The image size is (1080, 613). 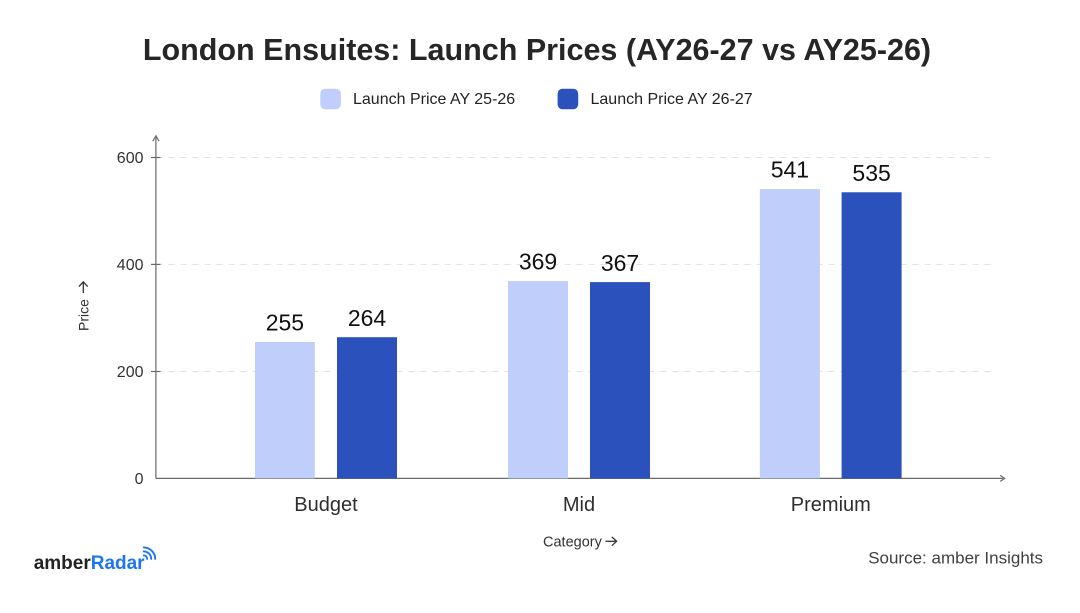 What do you see at coordinates (130, 372) in the screenshot?
I see `svg-text: 200` at bounding box center [130, 372].